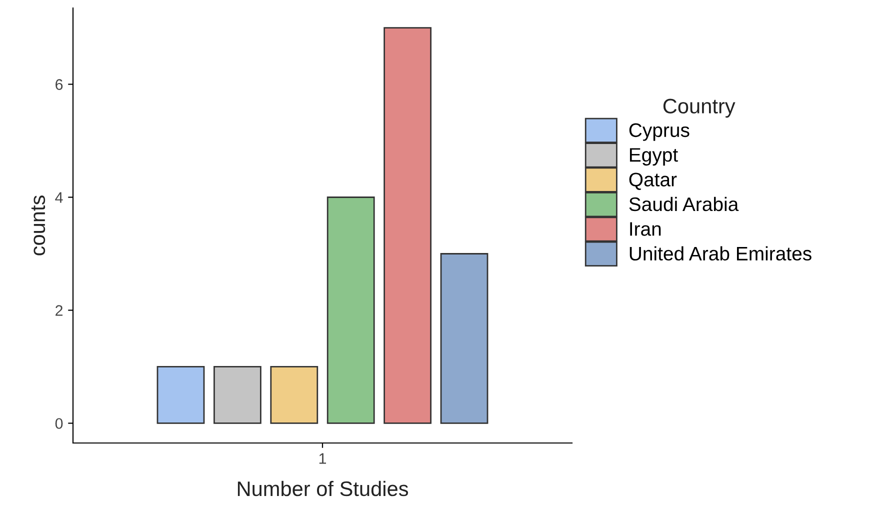 Image resolution: width=893 pixels, height=515 pixels. What do you see at coordinates (59, 423) in the screenshot?
I see `y-tick-label: 0` at bounding box center [59, 423].